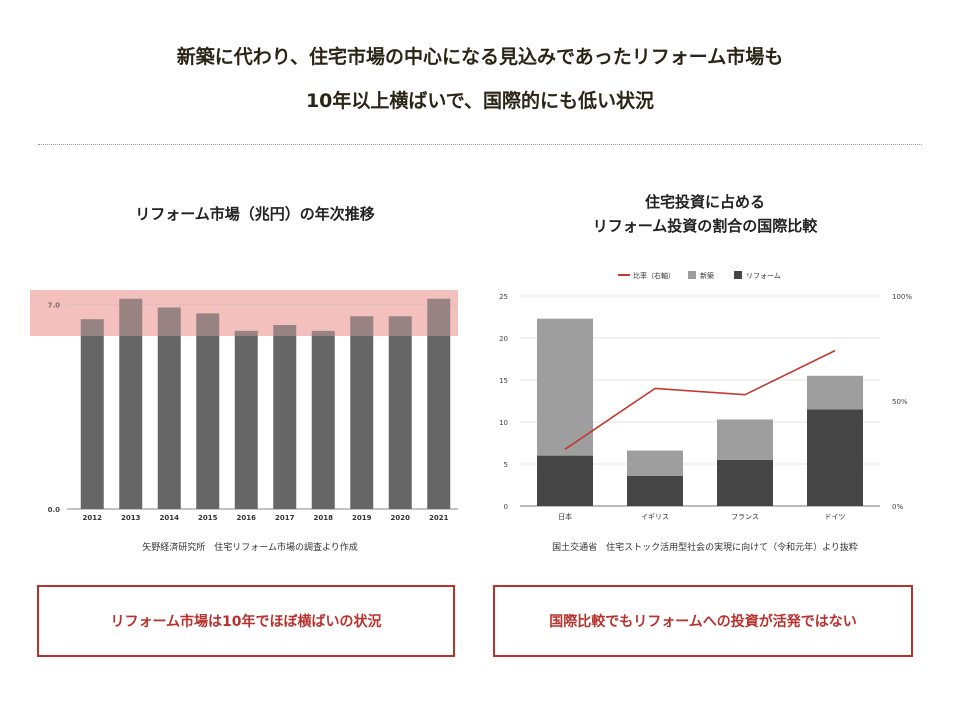 The image size is (960, 720). I want to click on left-chart-title: リフォーム市場（兆円）の年次推移, so click(255, 214).